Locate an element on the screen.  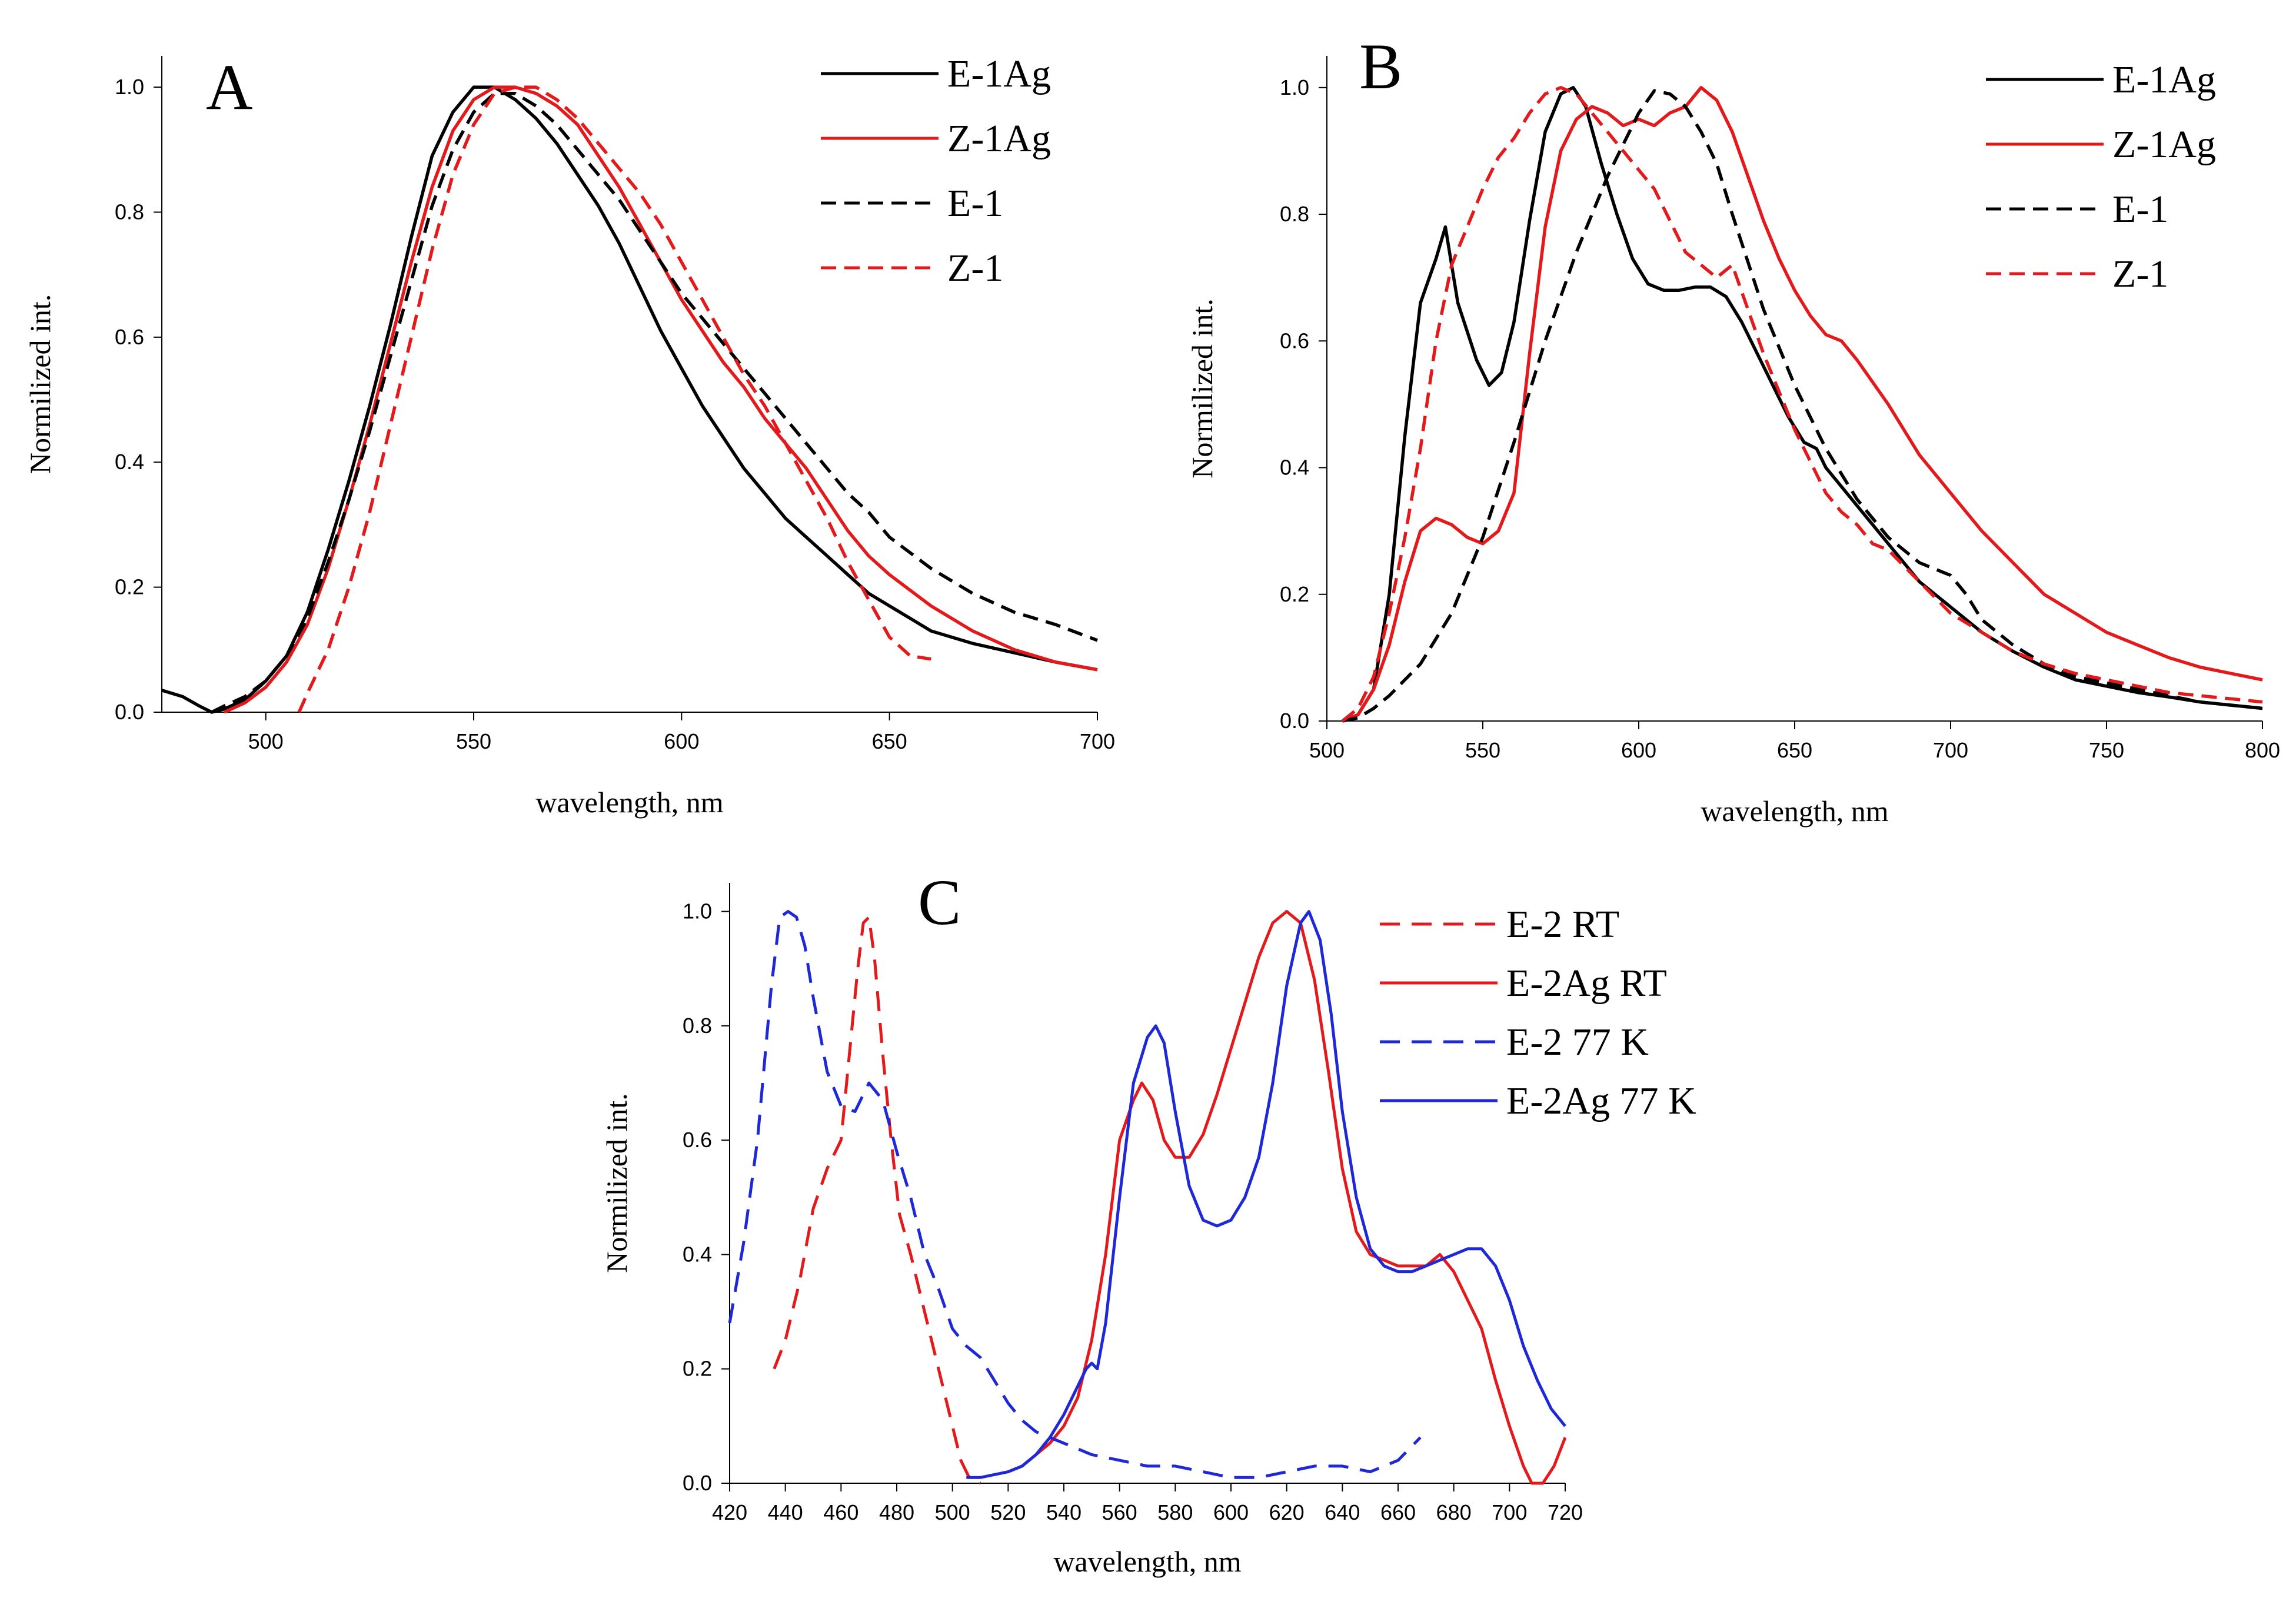
x-tick-label: 640 is located at coordinates (1342, 1512).